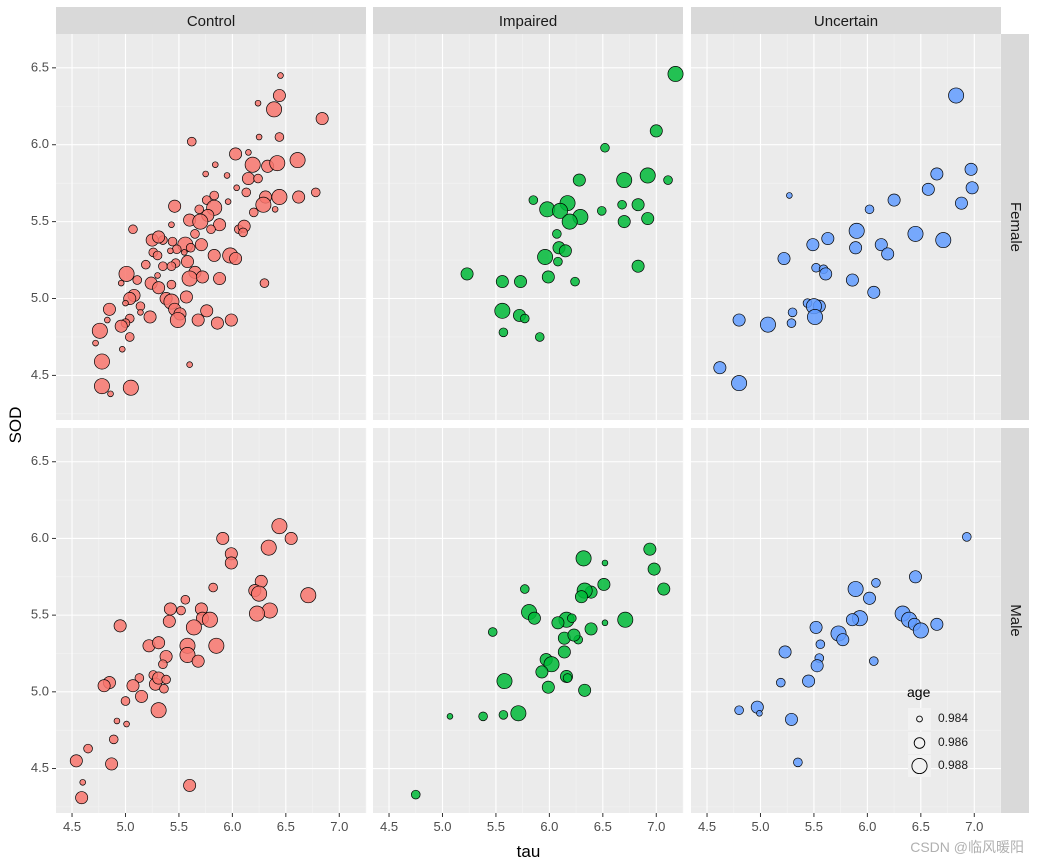 The width and height of the screenshot is (1038, 865). I want to click on y-tick-label: 4.5, so click(40, 767).